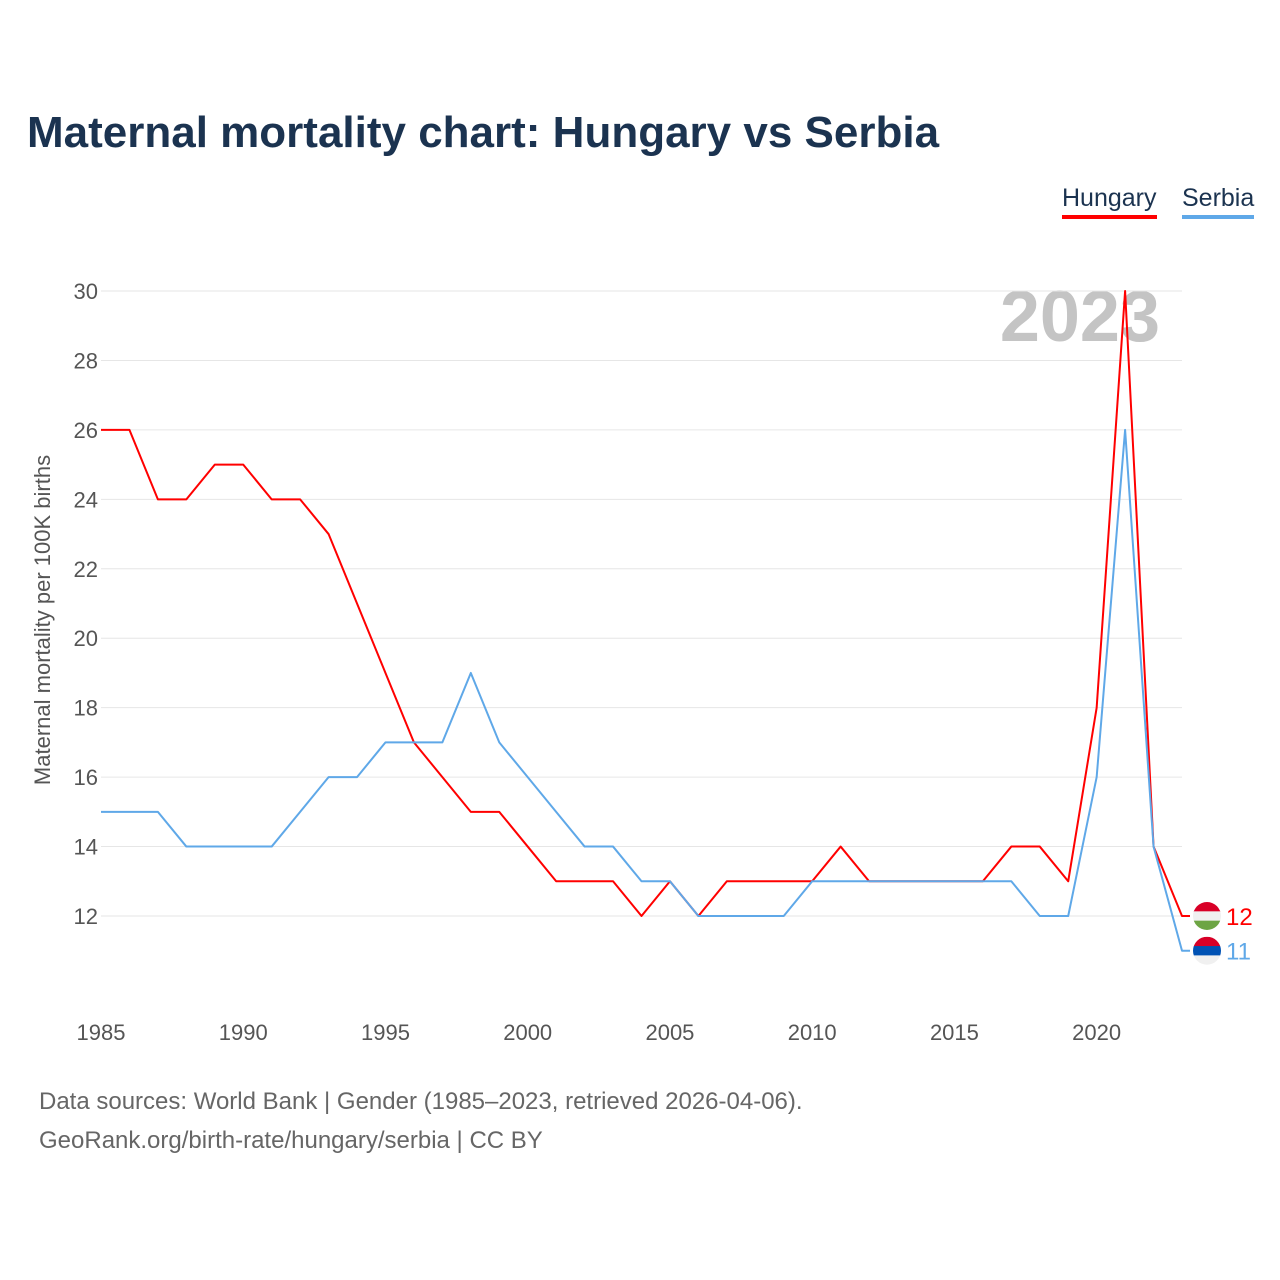 The width and height of the screenshot is (1280, 1280). What do you see at coordinates (527, 1032) in the screenshot?
I see `x-tick-label: 2000` at bounding box center [527, 1032].